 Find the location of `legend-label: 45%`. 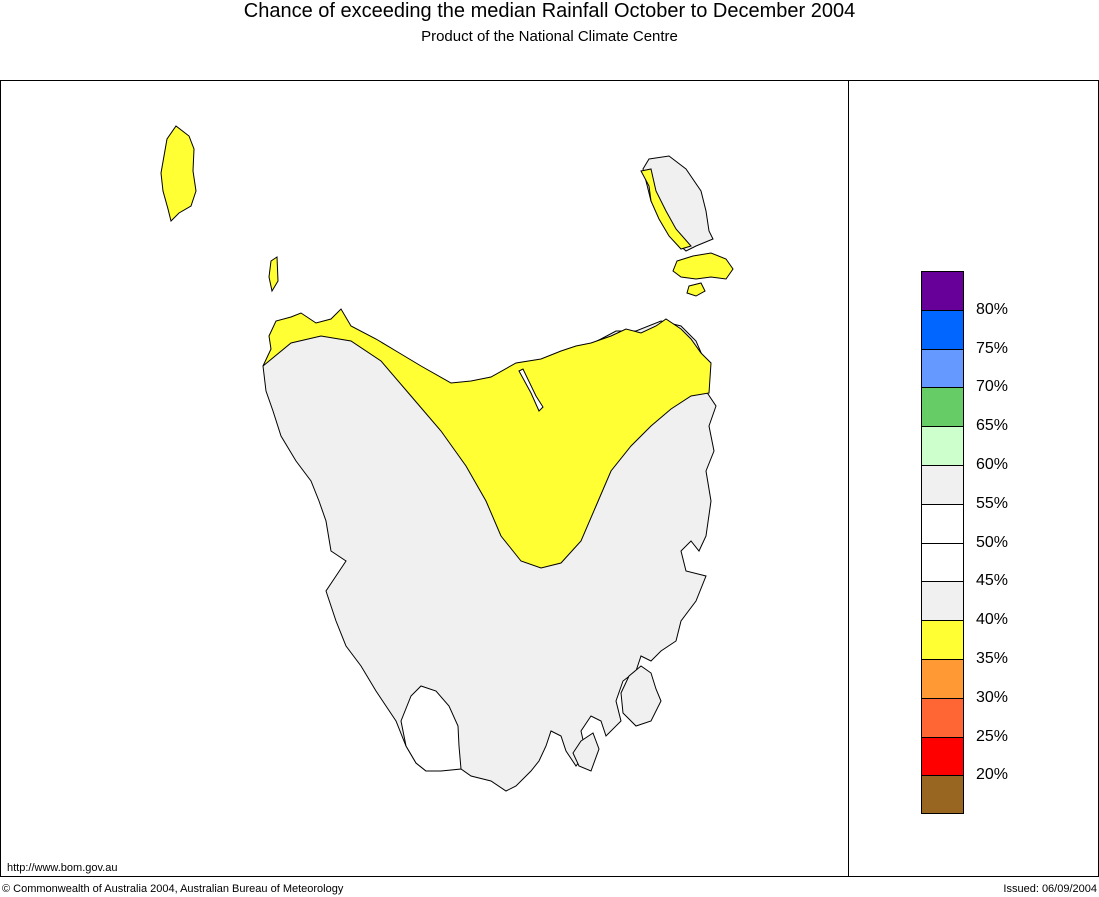

legend-label: 45% is located at coordinates (992, 581).